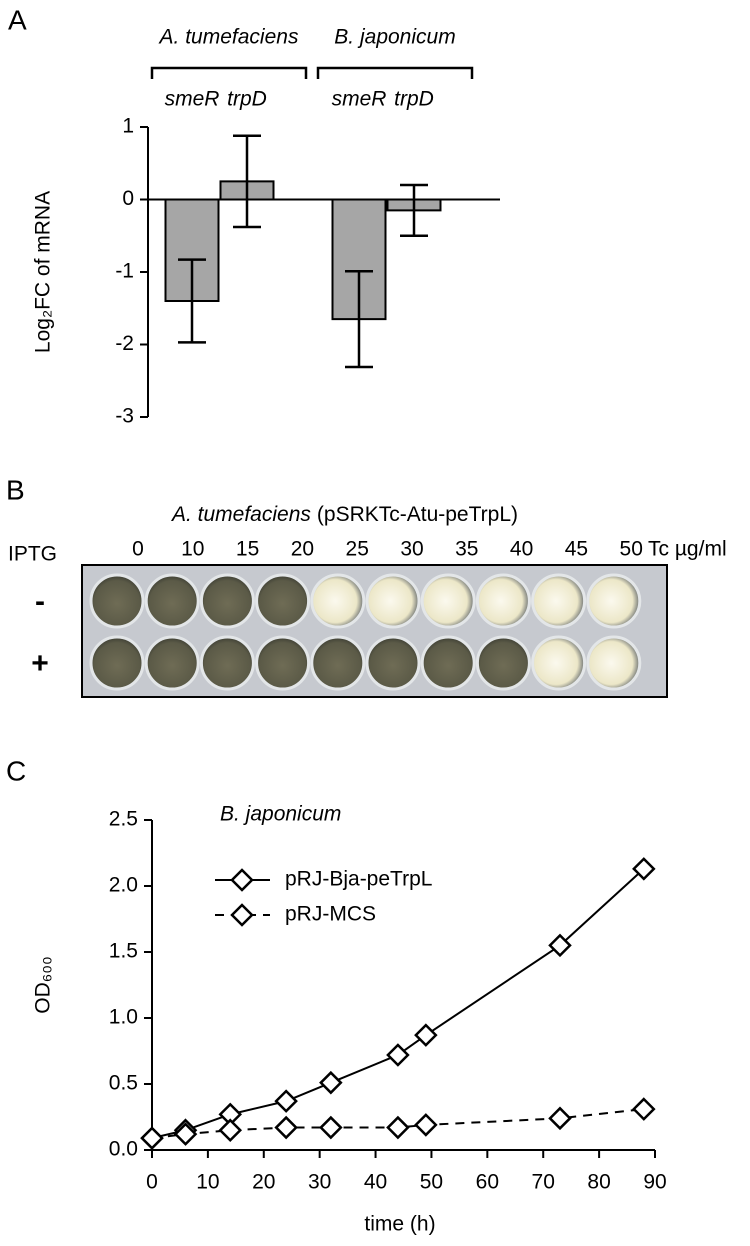 Image resolution: width=750 pixels, height=1246 pixels. Describe the element at coordinates (138, 549) in the screenshot. I see `column-label: 0` at that location.